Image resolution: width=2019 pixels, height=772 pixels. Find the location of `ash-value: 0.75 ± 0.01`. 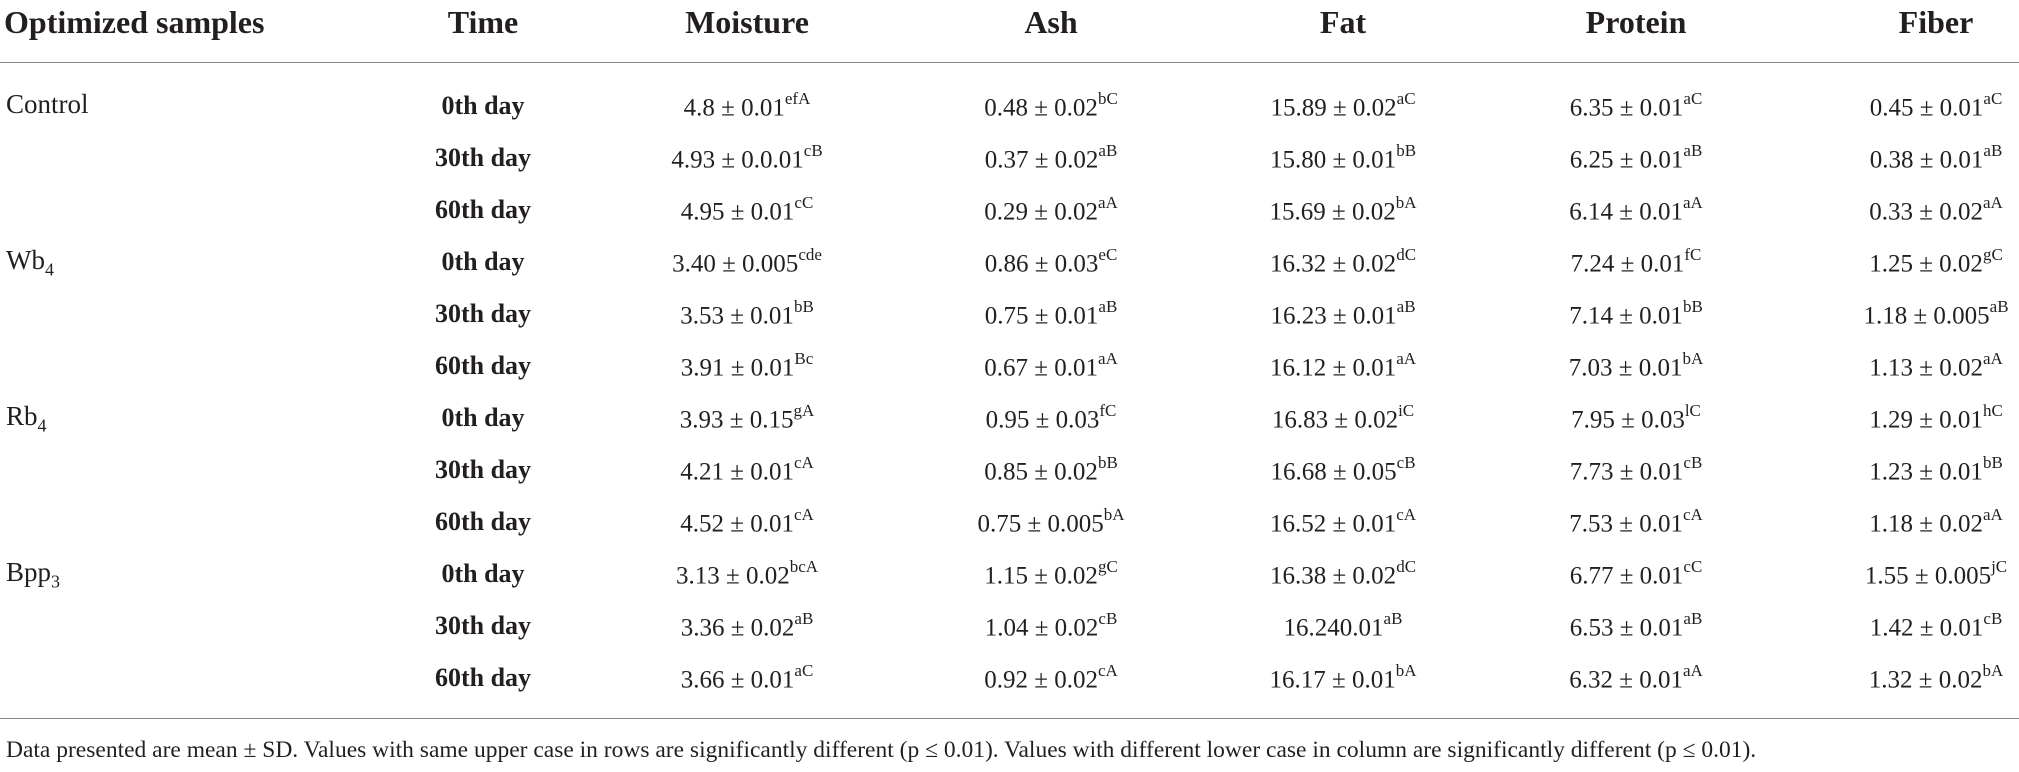

ash-value: 0.75 ± 0.01 is located at coordinates (1041, 316).